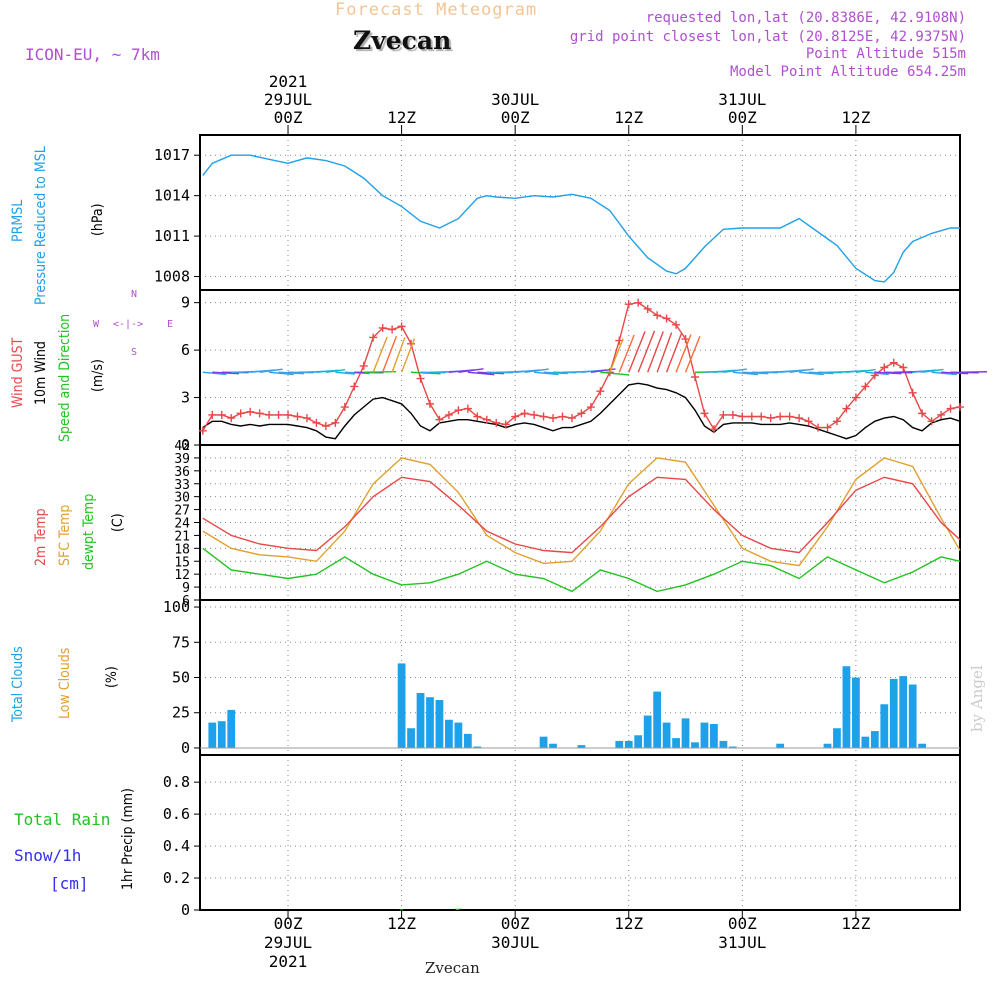  Describe the element at coordinates (847, 72) in the screenshot. I see `model-altitude: Model Point Altitude 654.25m` at that location.